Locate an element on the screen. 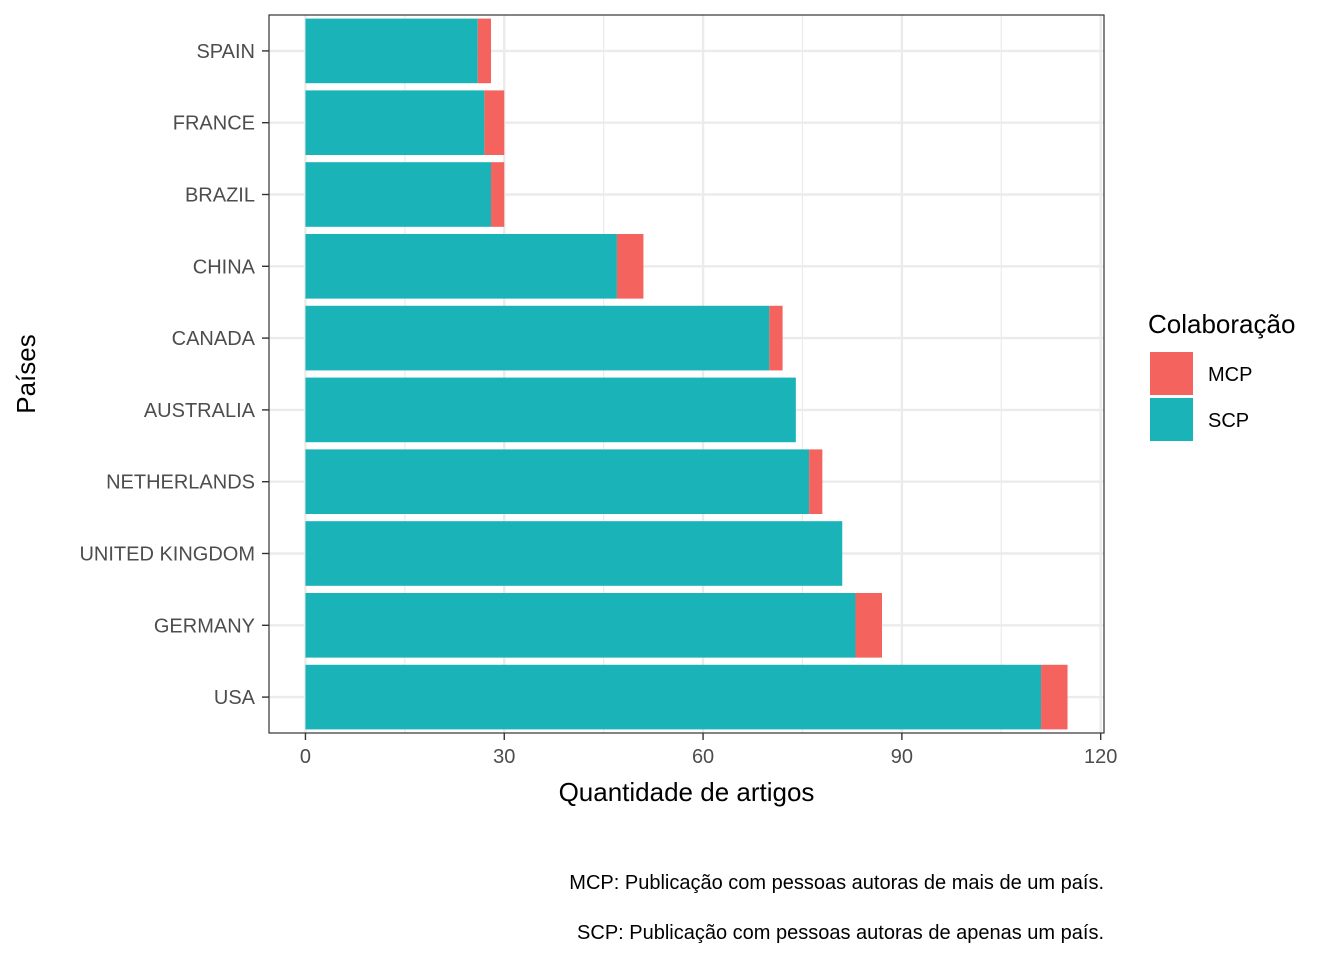 The height and width of the screenshot is (960, 1344). y-tick-label: CHINA is located at coordinates (224, 267).